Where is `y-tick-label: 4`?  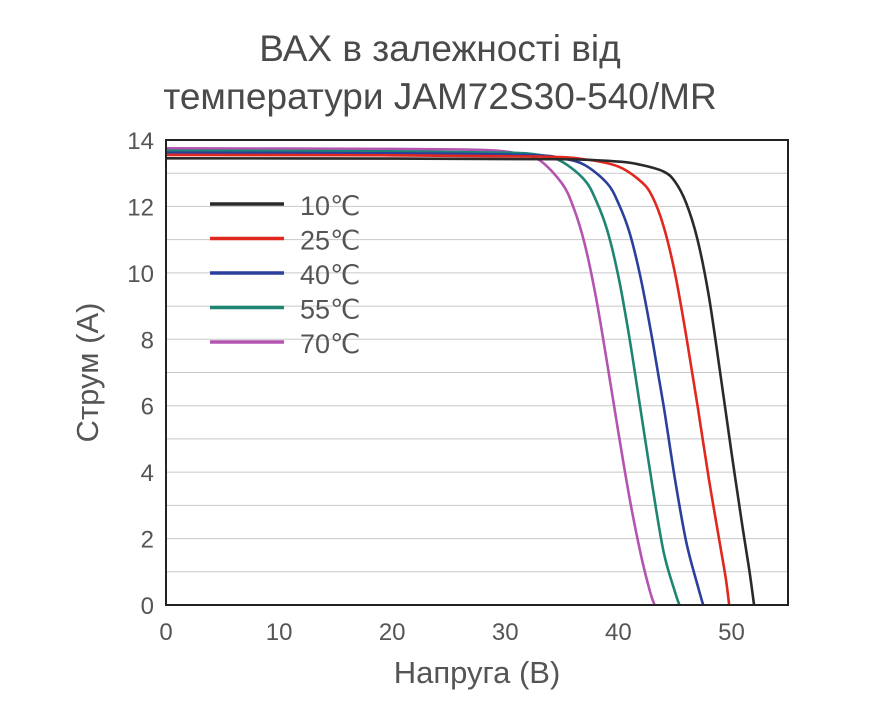 y-tick-label: 4 is located at coordinates (147, 473).